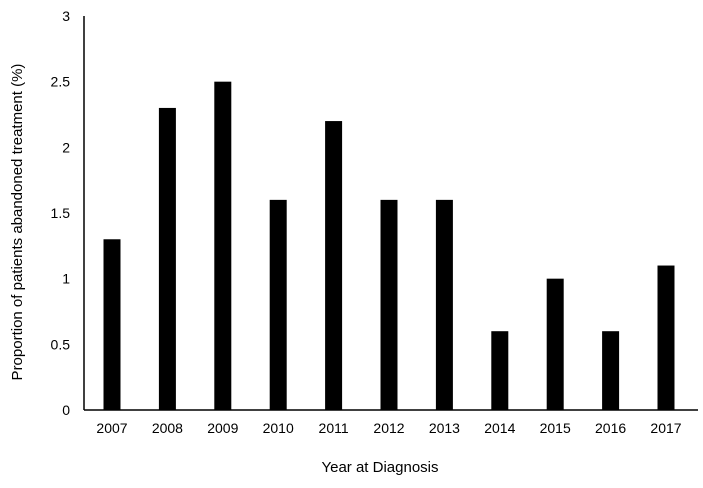 This screenshot has height=488, width=703. I want to click on x-tick-label: 2007, so click(111, 428).